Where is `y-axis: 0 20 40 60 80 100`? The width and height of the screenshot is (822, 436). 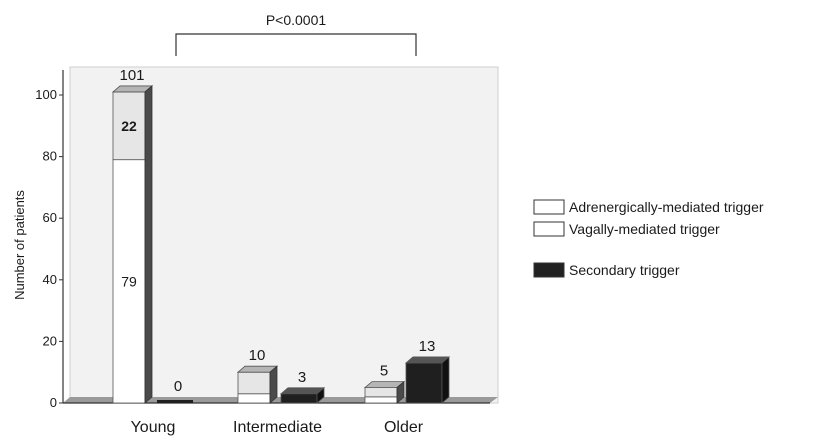
y-axis: 0 20 40 60 80 100 is located at coordinates (49, 240).